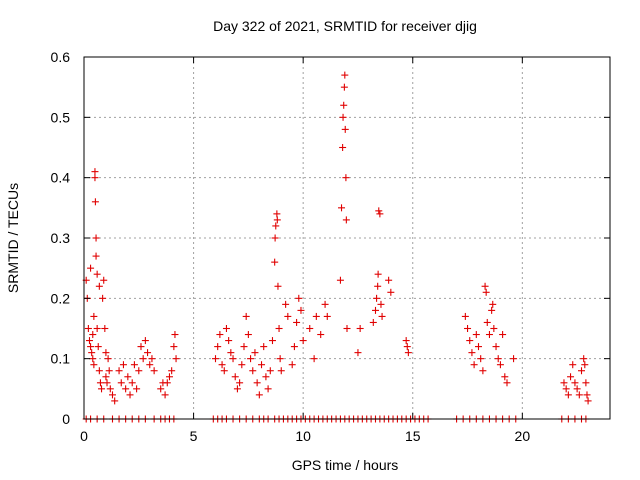  What do you see at coordinates (61, 359) in the screenshot?
I see `y-tick-label: 0.1` at bounding box center [61, 359].